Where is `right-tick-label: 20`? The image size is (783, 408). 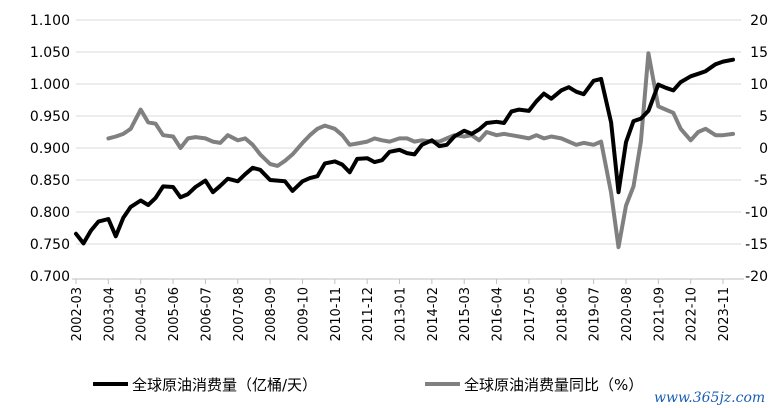 right-tick-label: 20 is located at coordinates (759, 21).